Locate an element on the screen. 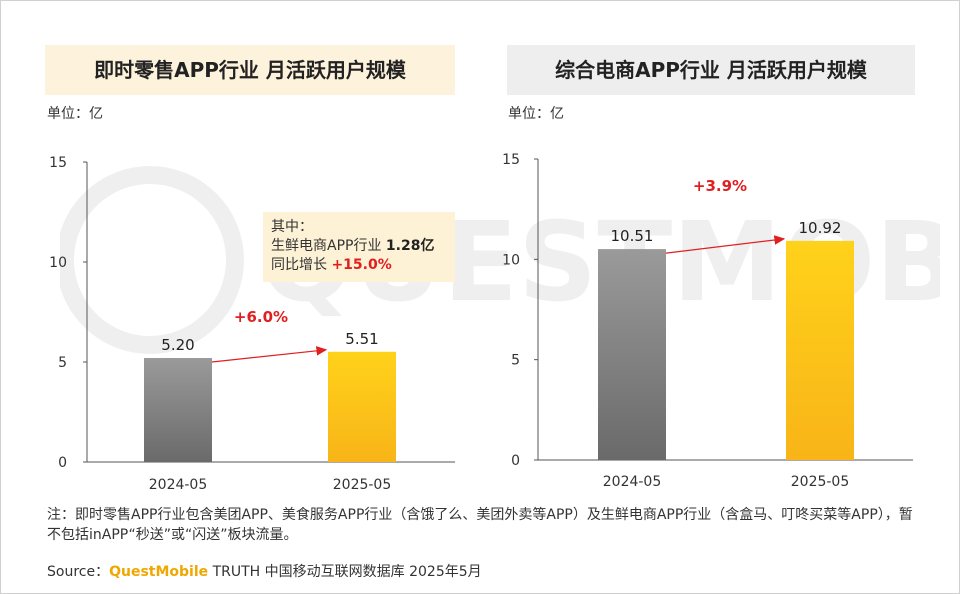  callout-growth-value: +15.0% is located at coordinates (361, 265).